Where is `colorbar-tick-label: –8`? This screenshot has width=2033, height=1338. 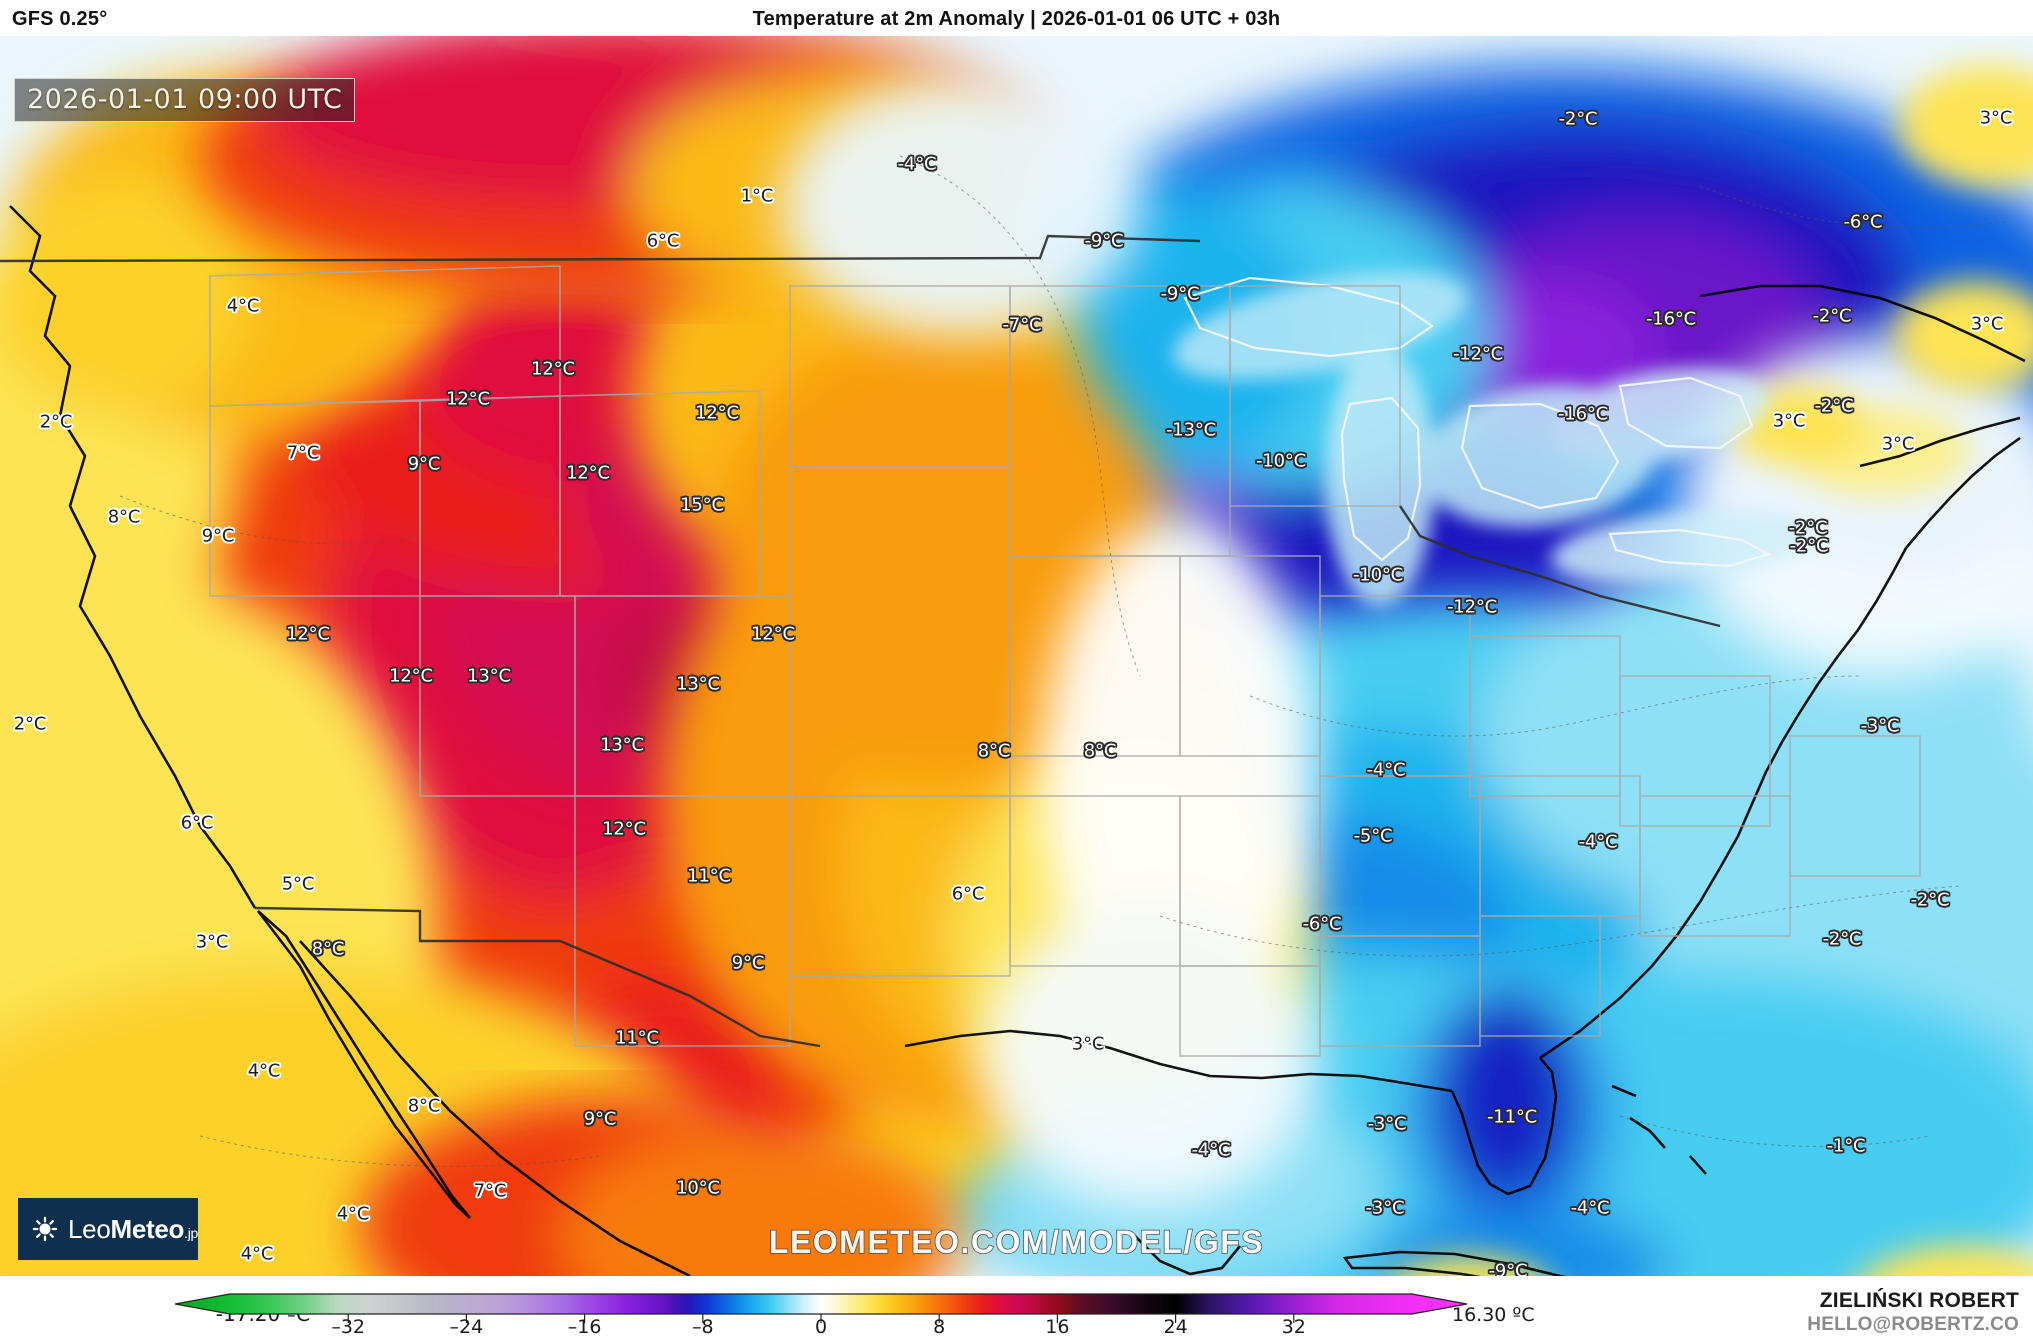
colorbar-tick-label: –8 is located at coordinates (703, 1327).